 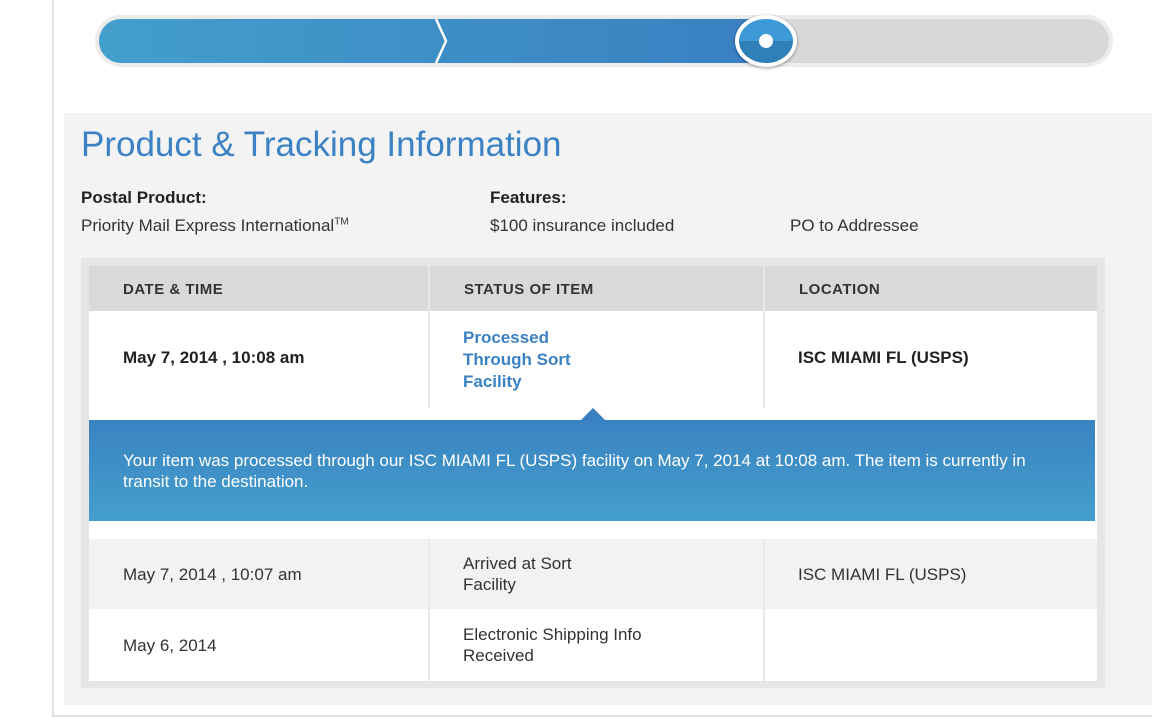 What do you see at coordinates (432, 41) in the screenshot?
I see `progress-fill` at bounding box center [432, 41].